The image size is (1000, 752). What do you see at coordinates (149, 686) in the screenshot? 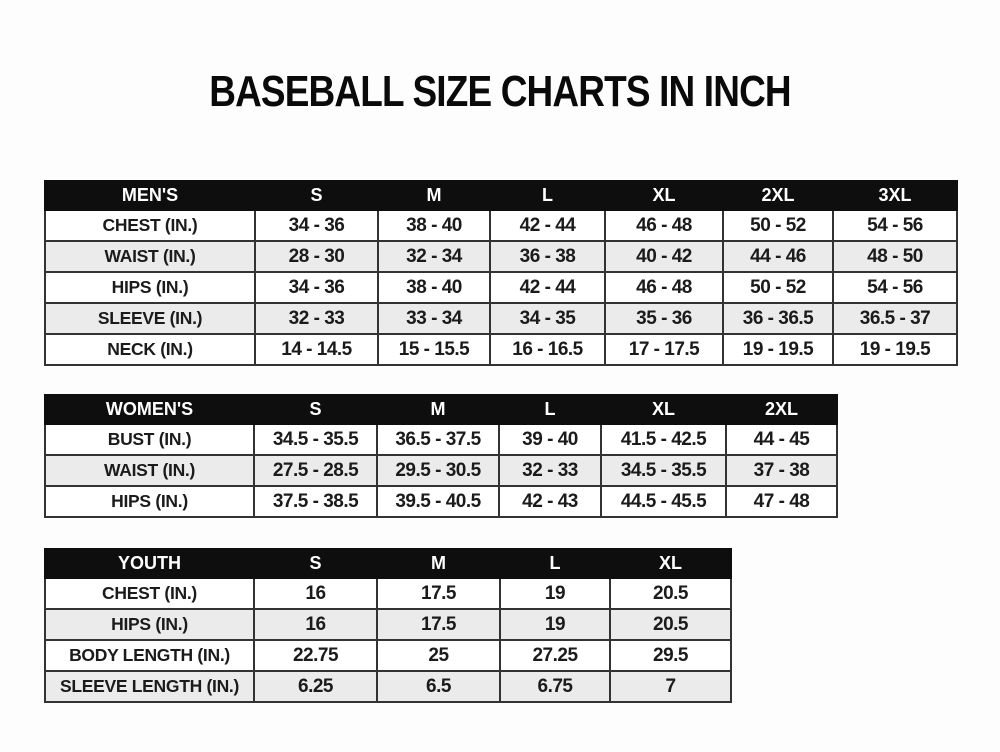
I see `row-label: SLEEVE LENGTH (IN.)` at bounding box center [149, 686].